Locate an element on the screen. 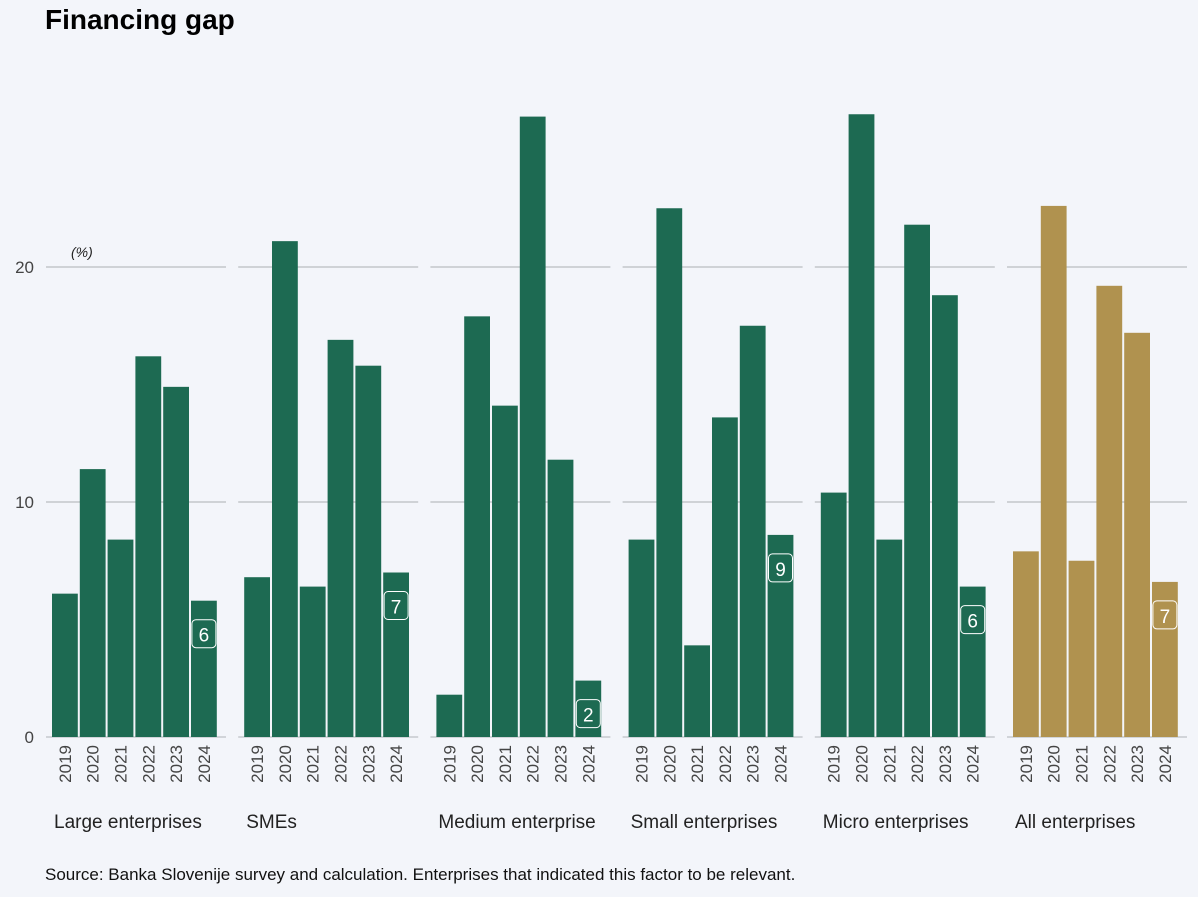  unit-label: (%) is located at coordinates (82, 252).